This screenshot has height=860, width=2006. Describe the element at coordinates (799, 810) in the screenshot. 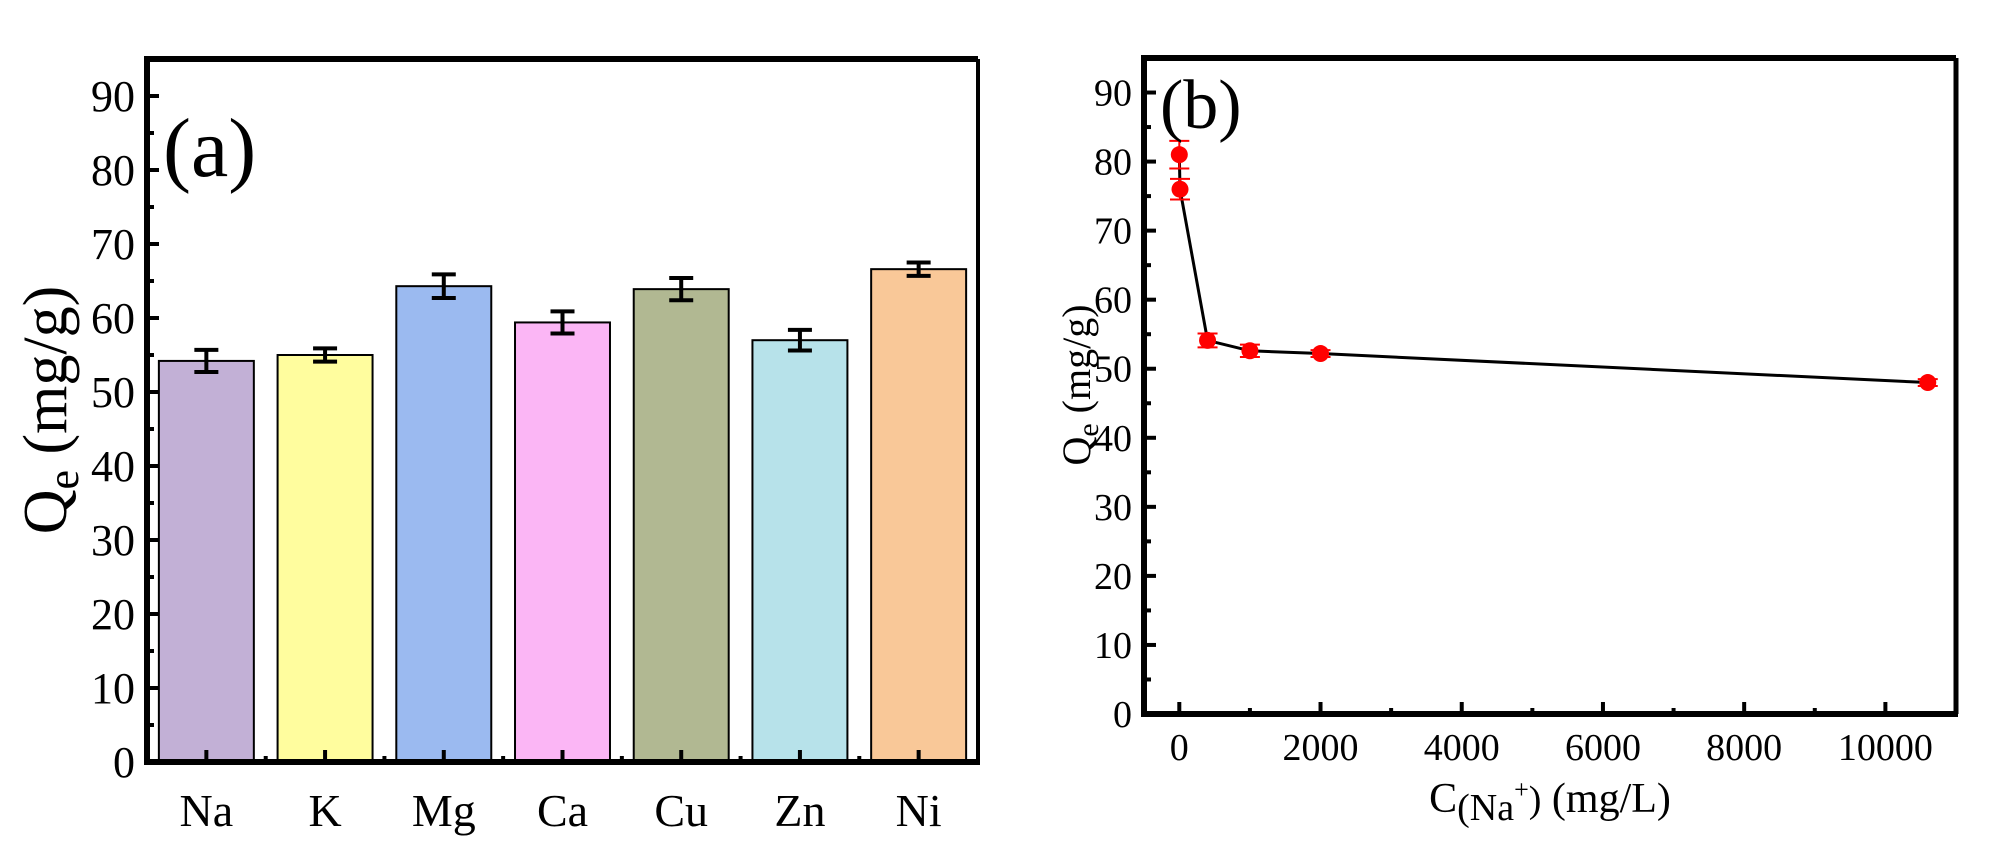

I see `x-tick-label-zn: Zn` at that location.